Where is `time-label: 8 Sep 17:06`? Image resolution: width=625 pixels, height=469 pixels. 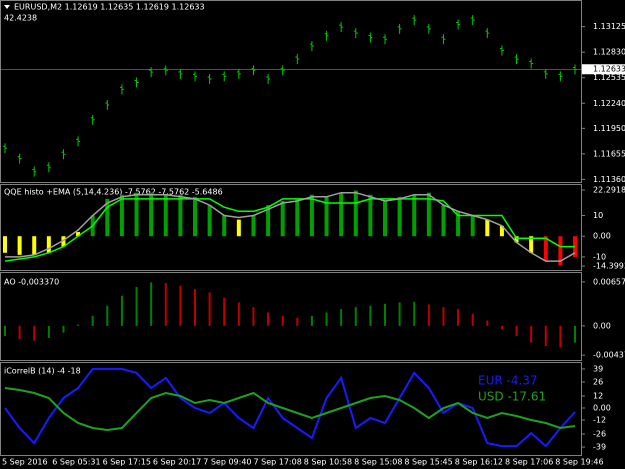
time-label: 8 Sep 17:06 is located at coordinates (529, 462).